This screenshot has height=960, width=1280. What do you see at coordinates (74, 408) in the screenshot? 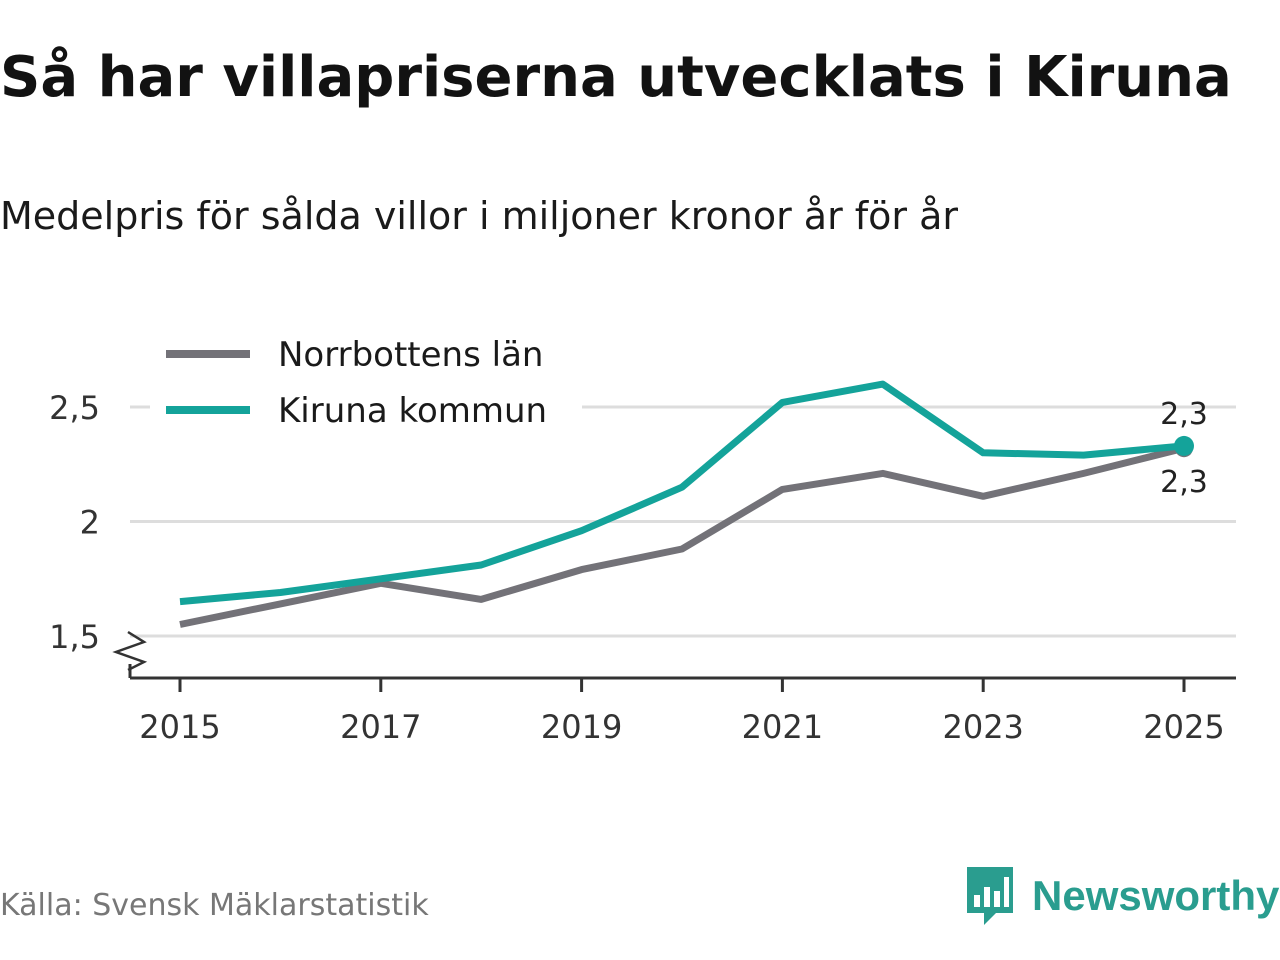
I see `y-tick-label: 2,5` at bounding box center [74, 408].